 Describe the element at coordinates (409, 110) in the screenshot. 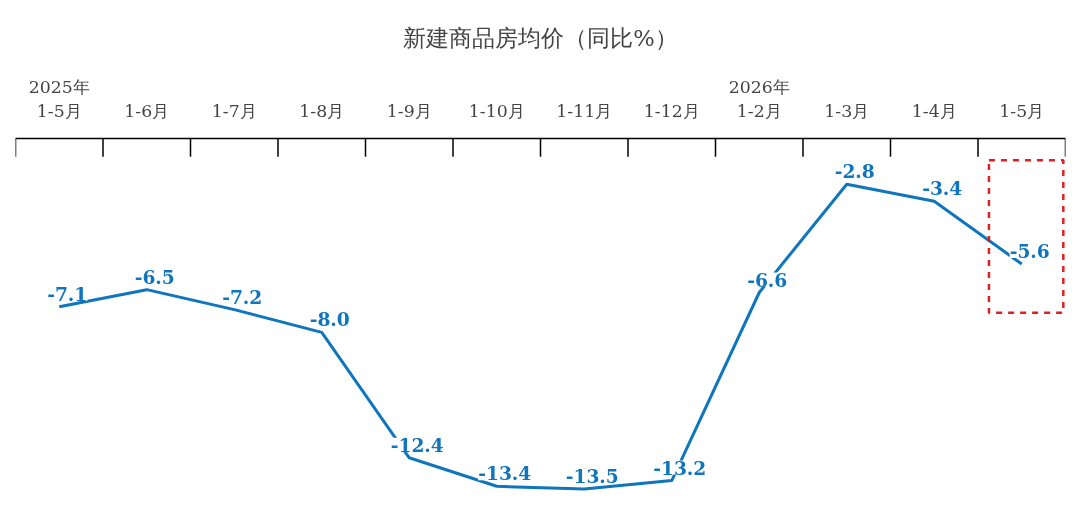

I see `x-tick-label: 1-9月` at that location.